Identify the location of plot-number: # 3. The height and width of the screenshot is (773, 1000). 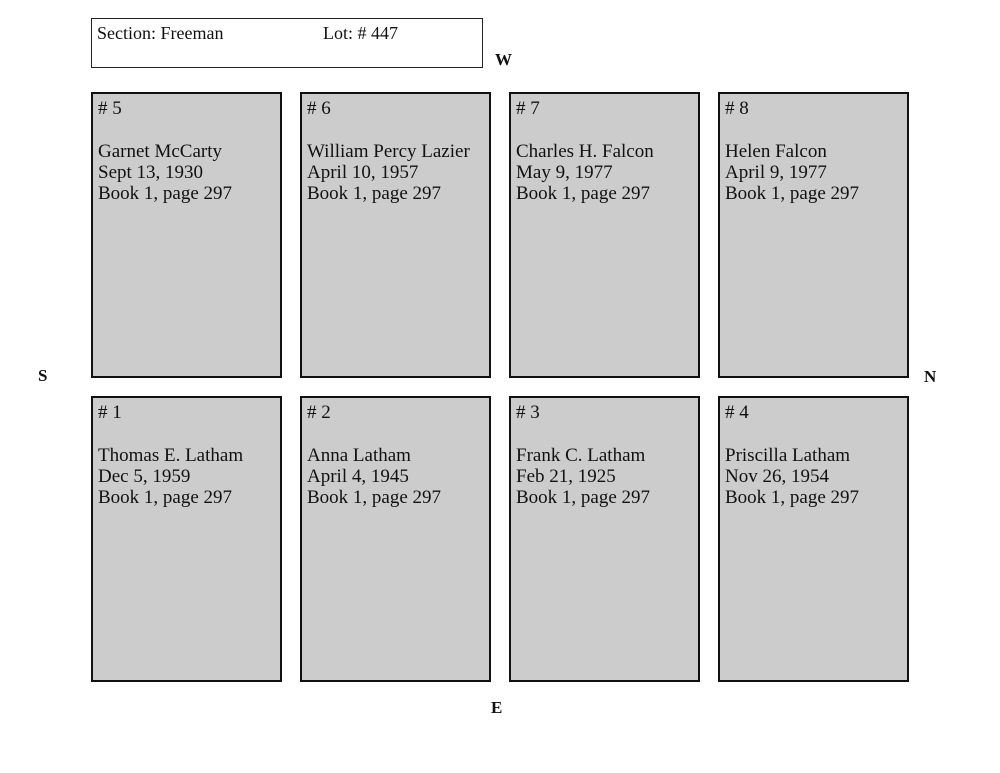
(528, 412).